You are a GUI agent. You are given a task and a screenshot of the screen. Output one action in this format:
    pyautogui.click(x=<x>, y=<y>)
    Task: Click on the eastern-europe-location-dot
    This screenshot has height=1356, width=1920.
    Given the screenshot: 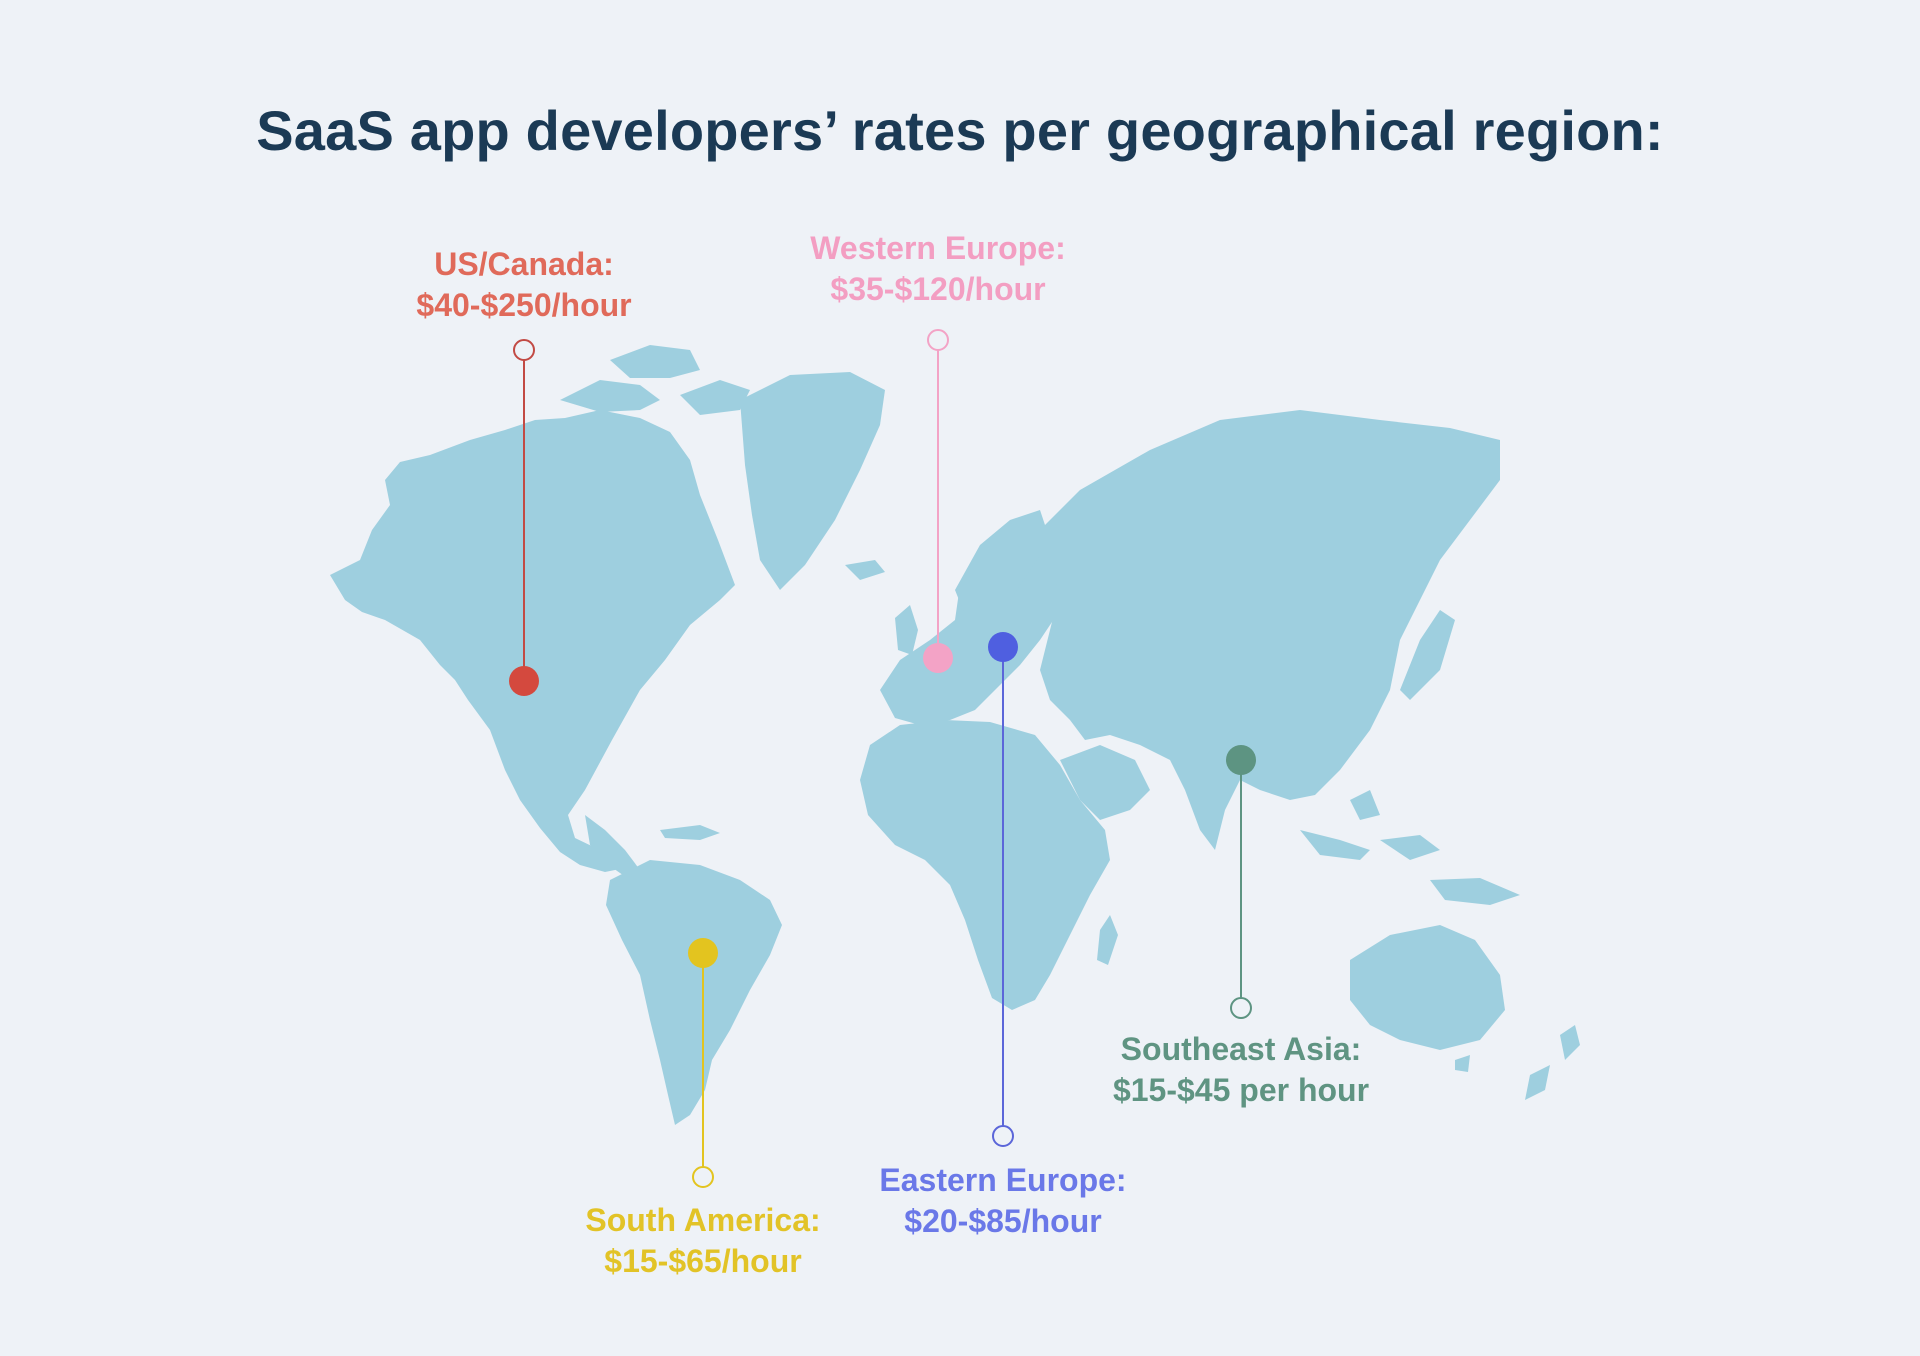 What is the action you would take?
    pyautogui.click(x=1003, y=647)
    